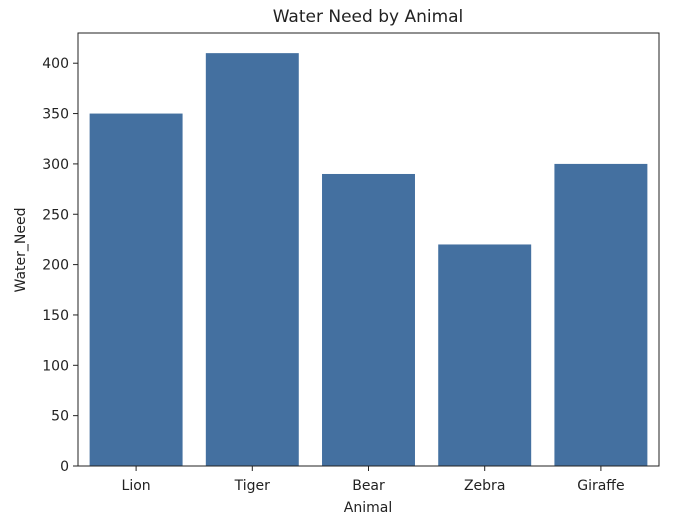  What do you see at coordinates (64, 467) in the screenshot?
I see `y-tick-label: 0` at bounding box center [64, 467].